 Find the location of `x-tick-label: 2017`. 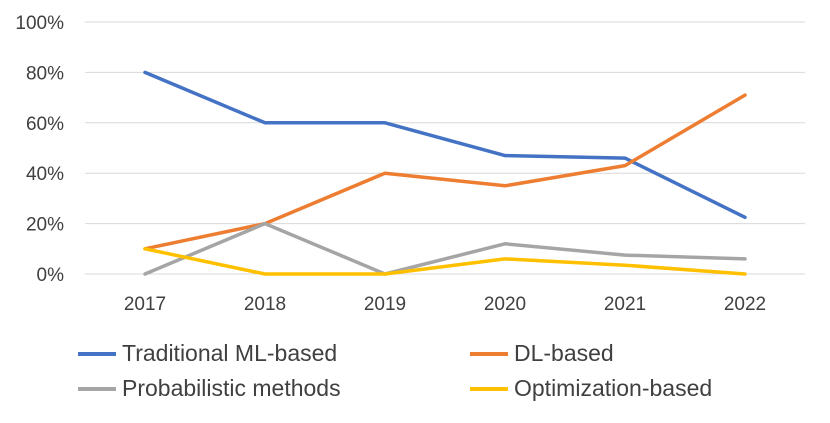

x-tick-label: 2017 is located at coordinates (145, 304).